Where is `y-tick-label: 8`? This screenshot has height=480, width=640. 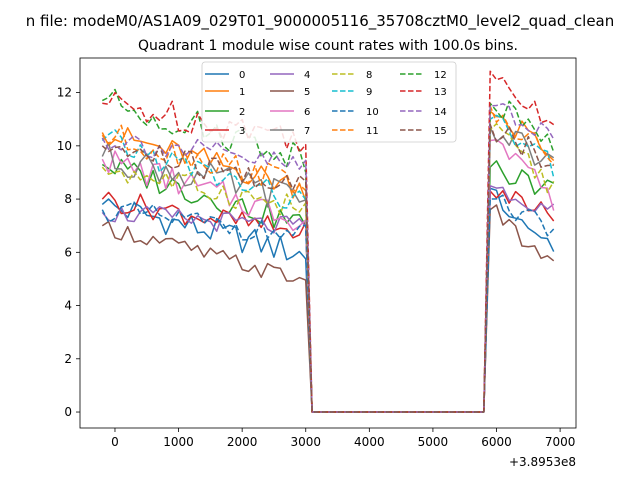
y-tick-label: 8 is located at coordinates (68, 199).